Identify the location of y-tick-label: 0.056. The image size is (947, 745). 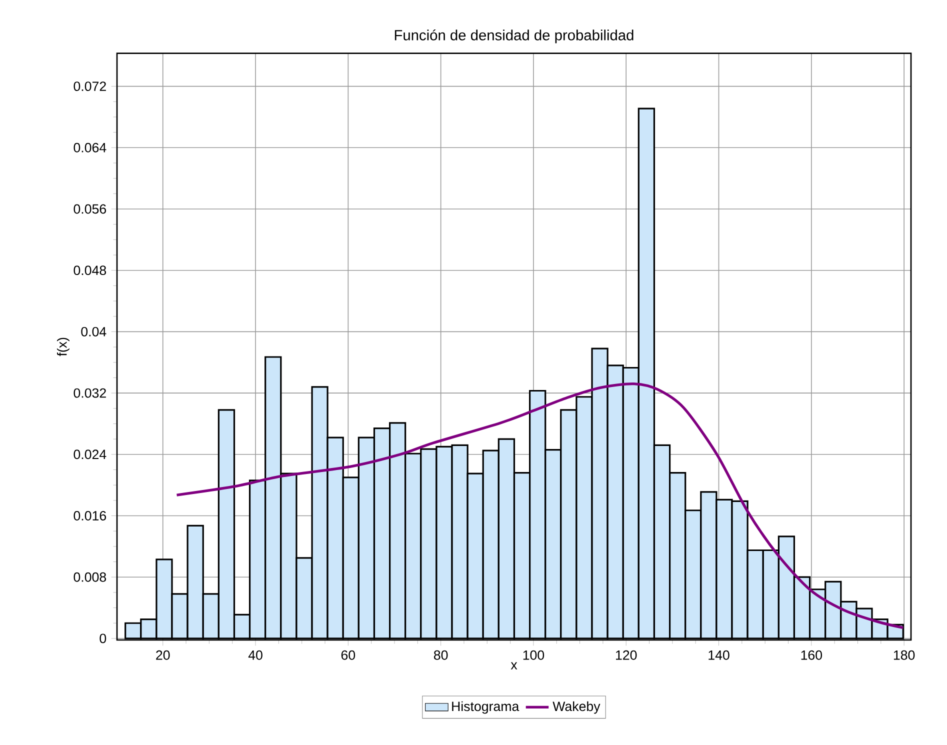
(90, 209).